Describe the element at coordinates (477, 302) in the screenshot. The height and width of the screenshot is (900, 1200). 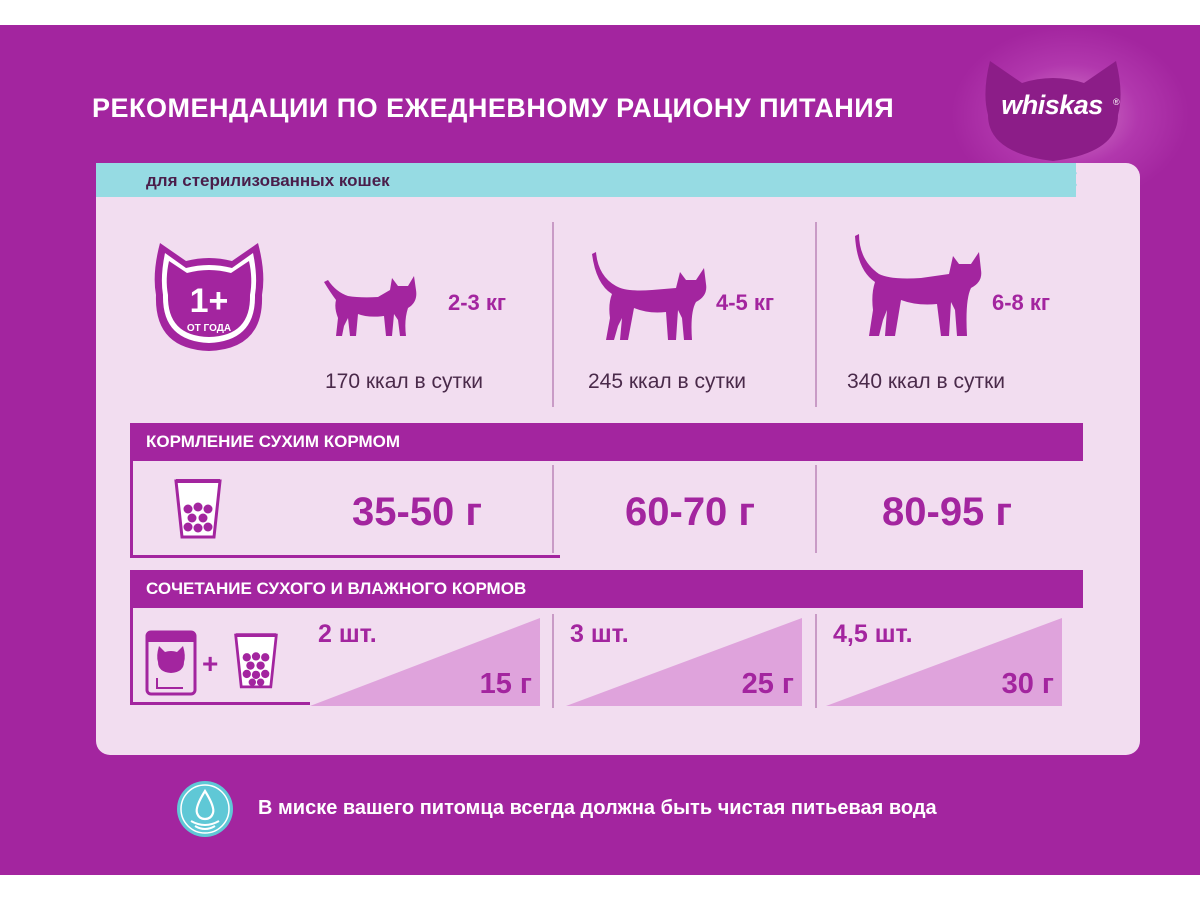
I see `weight-label: 2-3 кг` at that location.